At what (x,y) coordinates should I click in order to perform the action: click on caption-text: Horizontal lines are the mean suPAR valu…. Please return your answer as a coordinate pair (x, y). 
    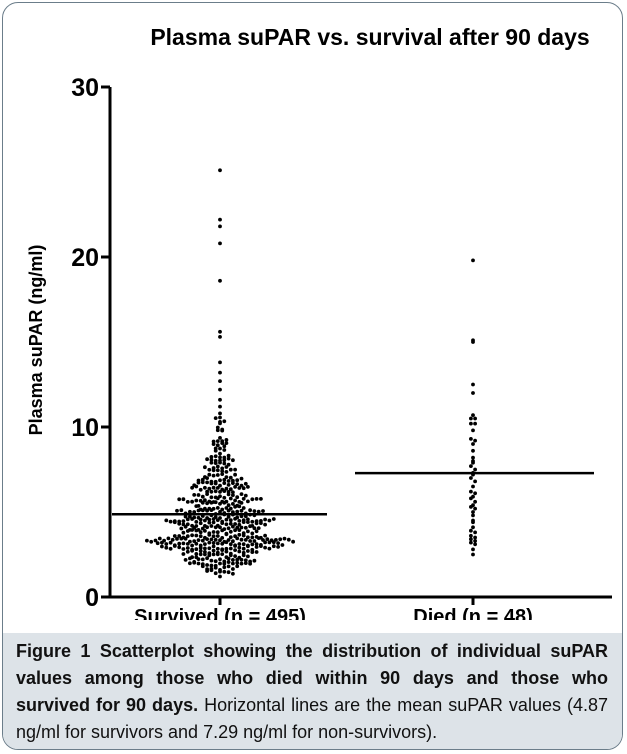
    Looking at the image, I should click on (312, 718).